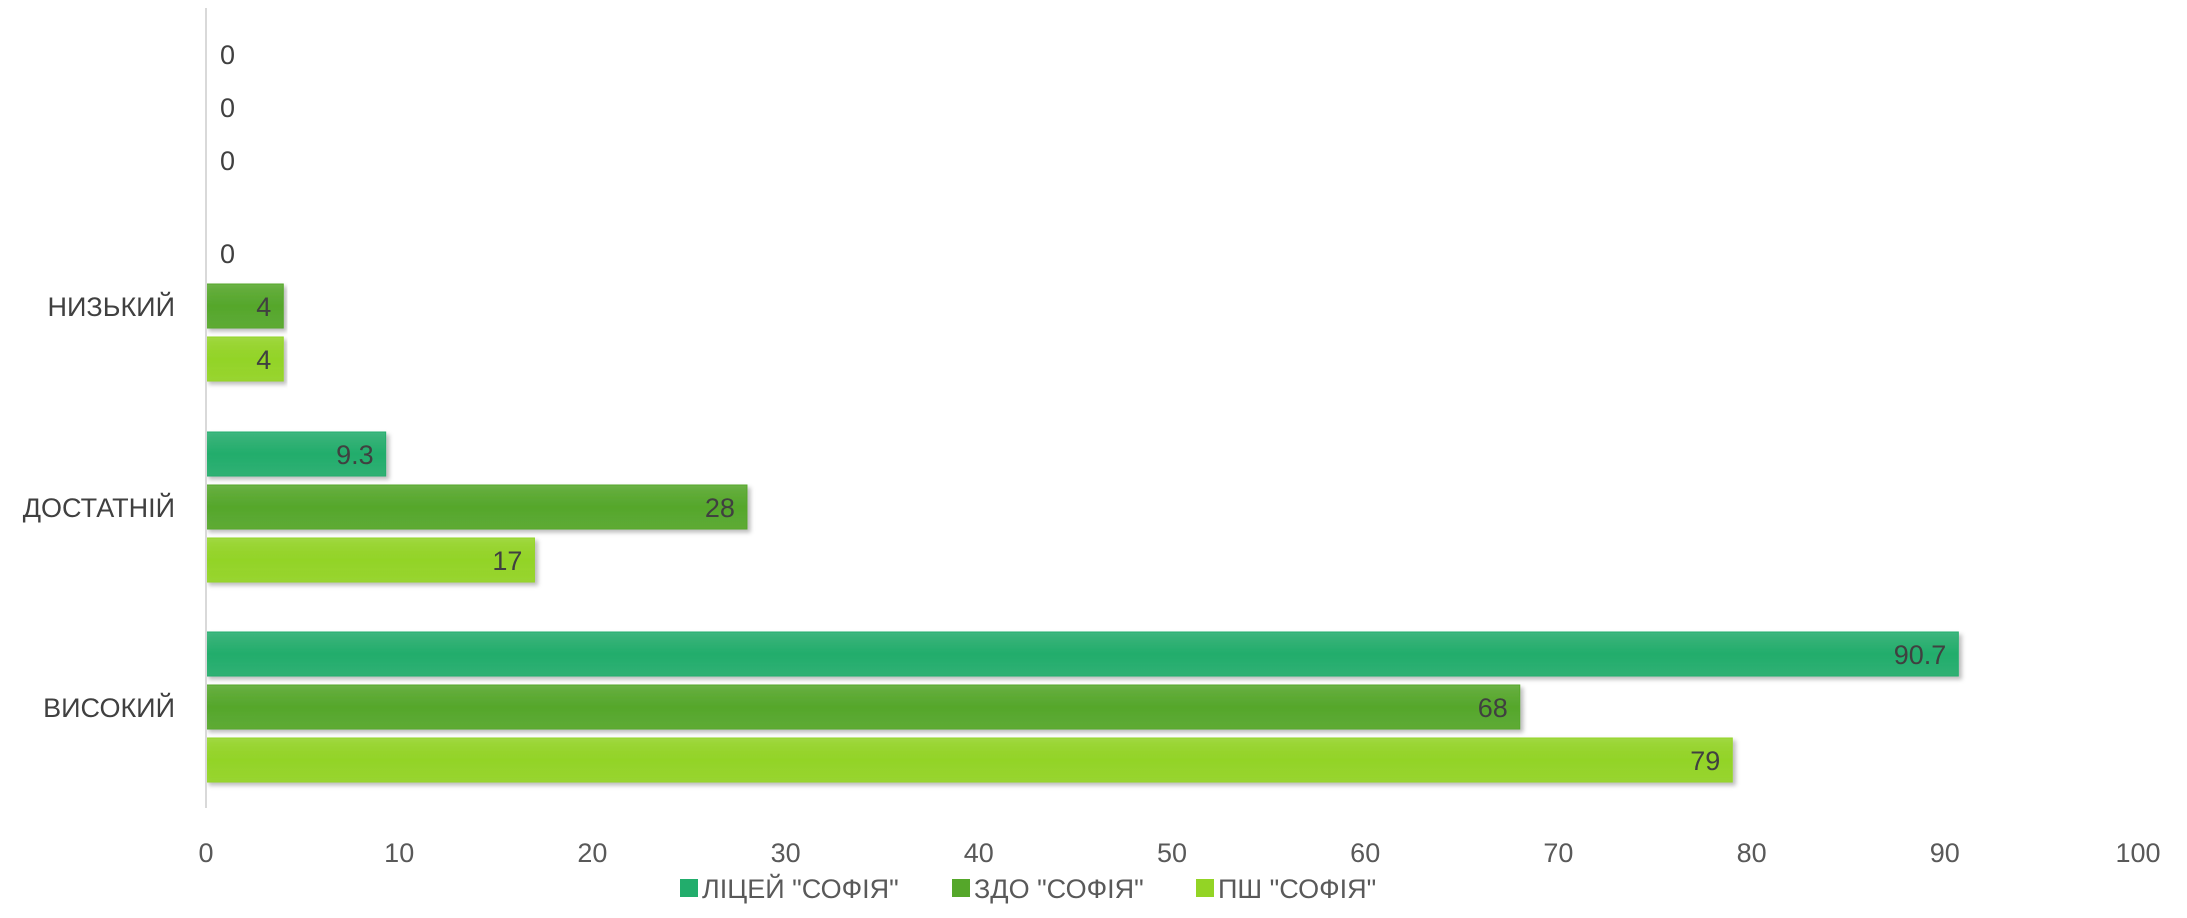 The image size is (2187, 918). I want to click on category-label-2: ВИСОКИЙ, so click(109, 707).